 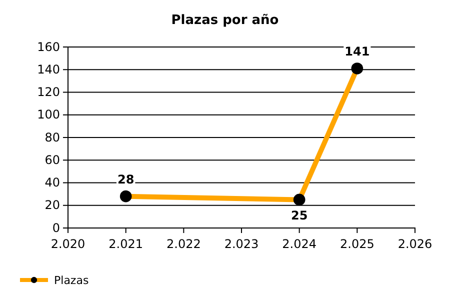 I want to click on y-tick-label: 100, so click(x=48, y=115).